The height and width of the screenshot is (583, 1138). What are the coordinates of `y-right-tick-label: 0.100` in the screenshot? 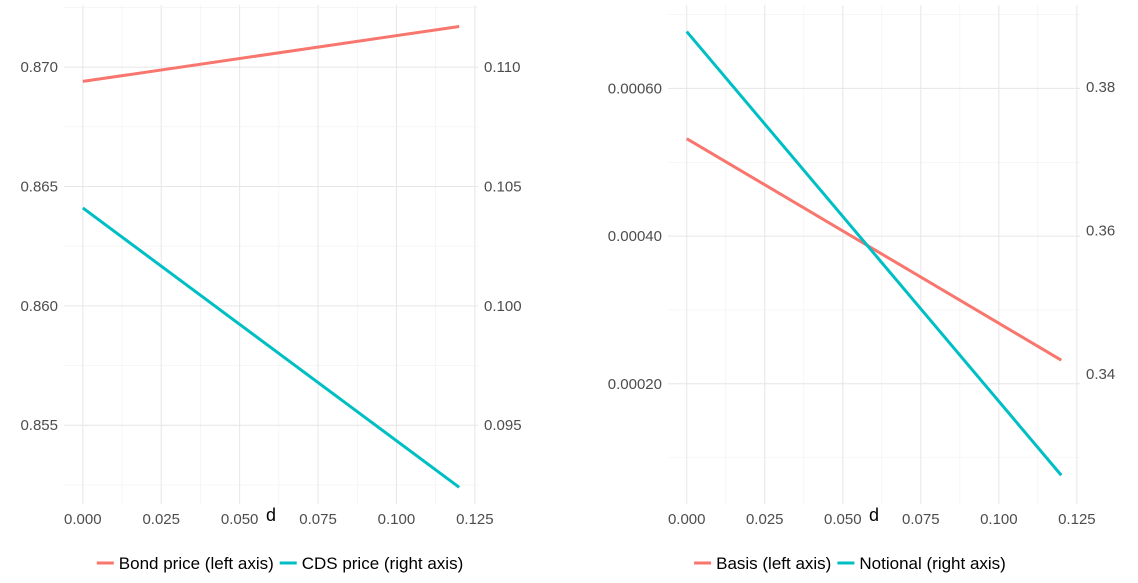 It's located at (503, 306).